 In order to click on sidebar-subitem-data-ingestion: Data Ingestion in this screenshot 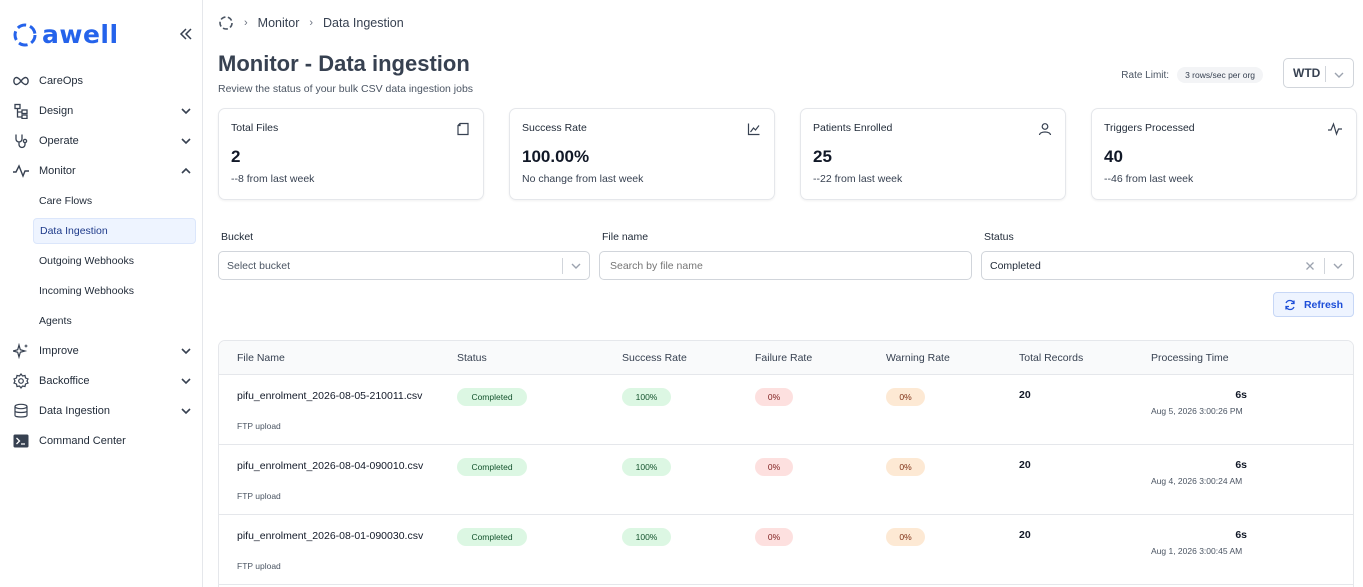, I will do `click(114, 231)`.